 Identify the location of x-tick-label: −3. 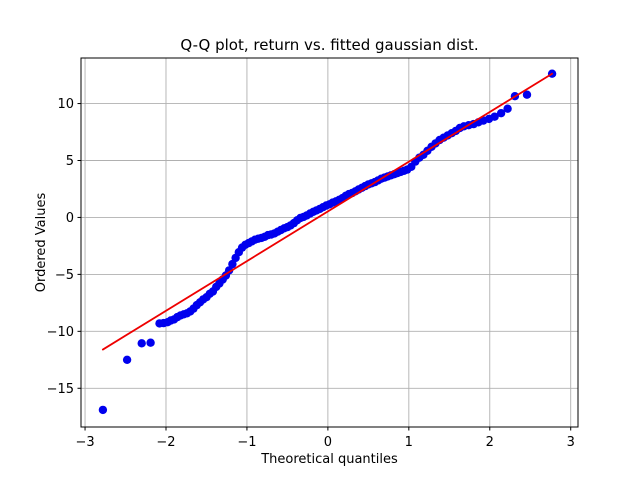
(84, 442).